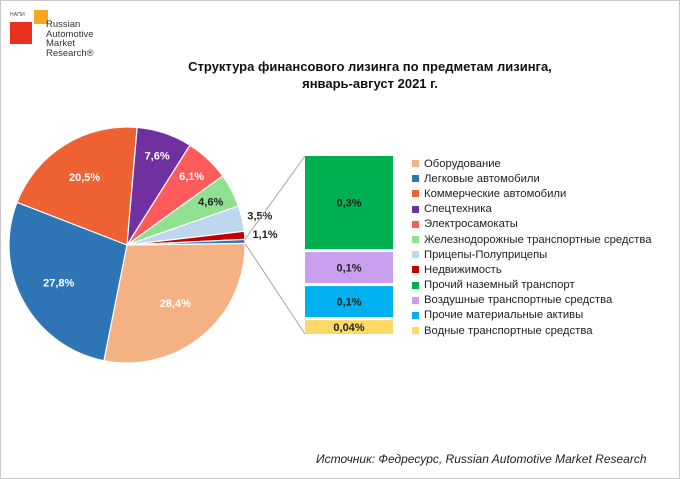 The height and width of the screenshot is (479, 680). I want to click on legend-item: Воздушные транспортные средства, so click(531, 300).